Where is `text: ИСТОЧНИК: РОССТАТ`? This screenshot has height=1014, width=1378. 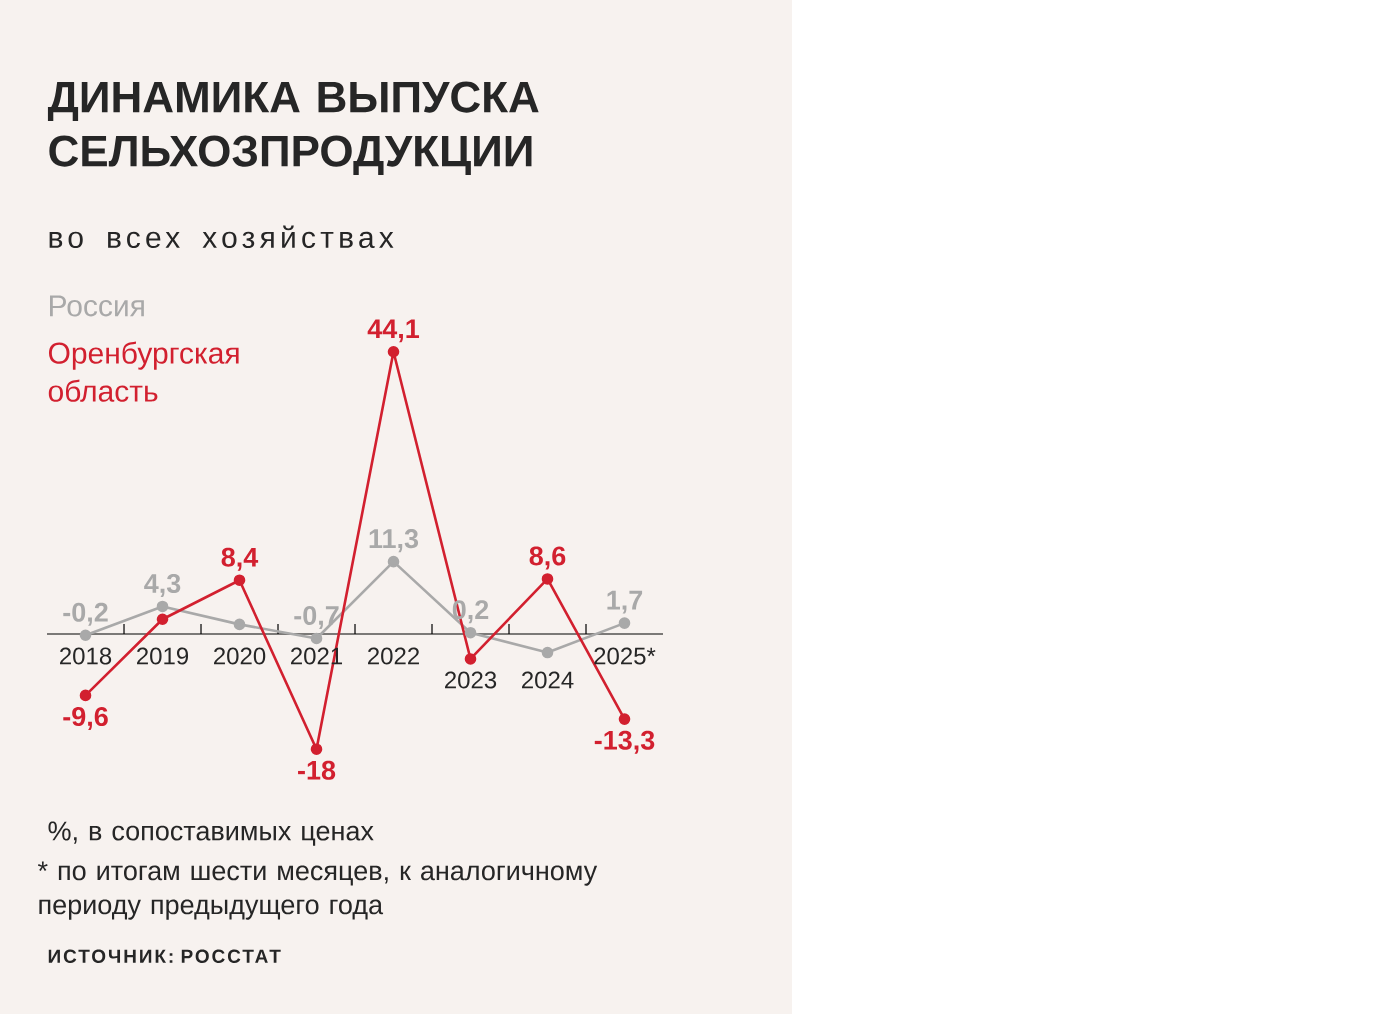 text: ИСТОЧНИК: РОССТАТ is located at coordinates (164, 956).